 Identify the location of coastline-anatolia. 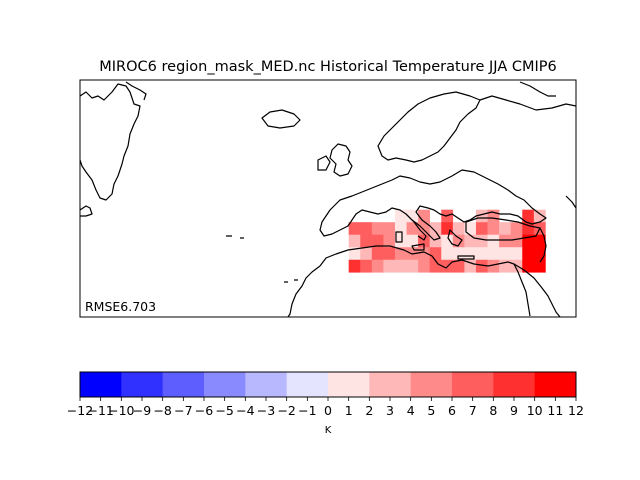
(503, 229).